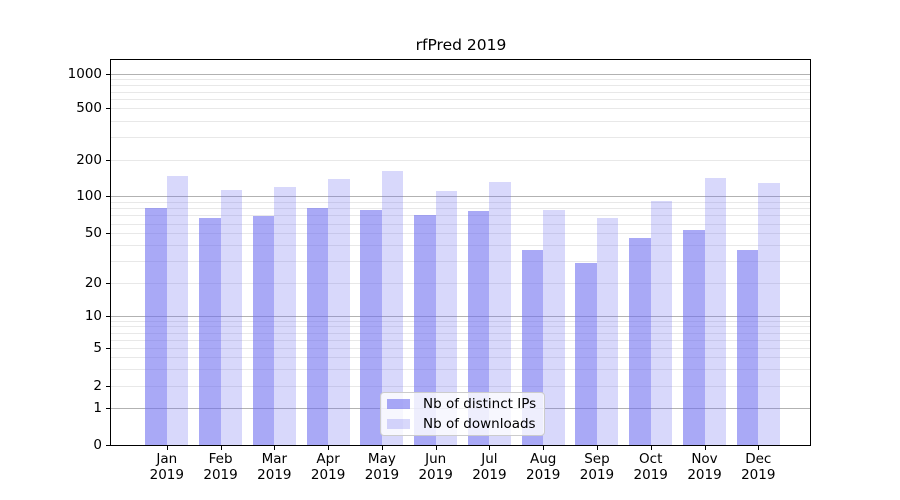 Image resolution: width=900 pixels, height=500 pixels. What do you see at coordinates (446, 318) in the screenshot?
I see `bar-downloads-jun` at bounding box center [446, 318].